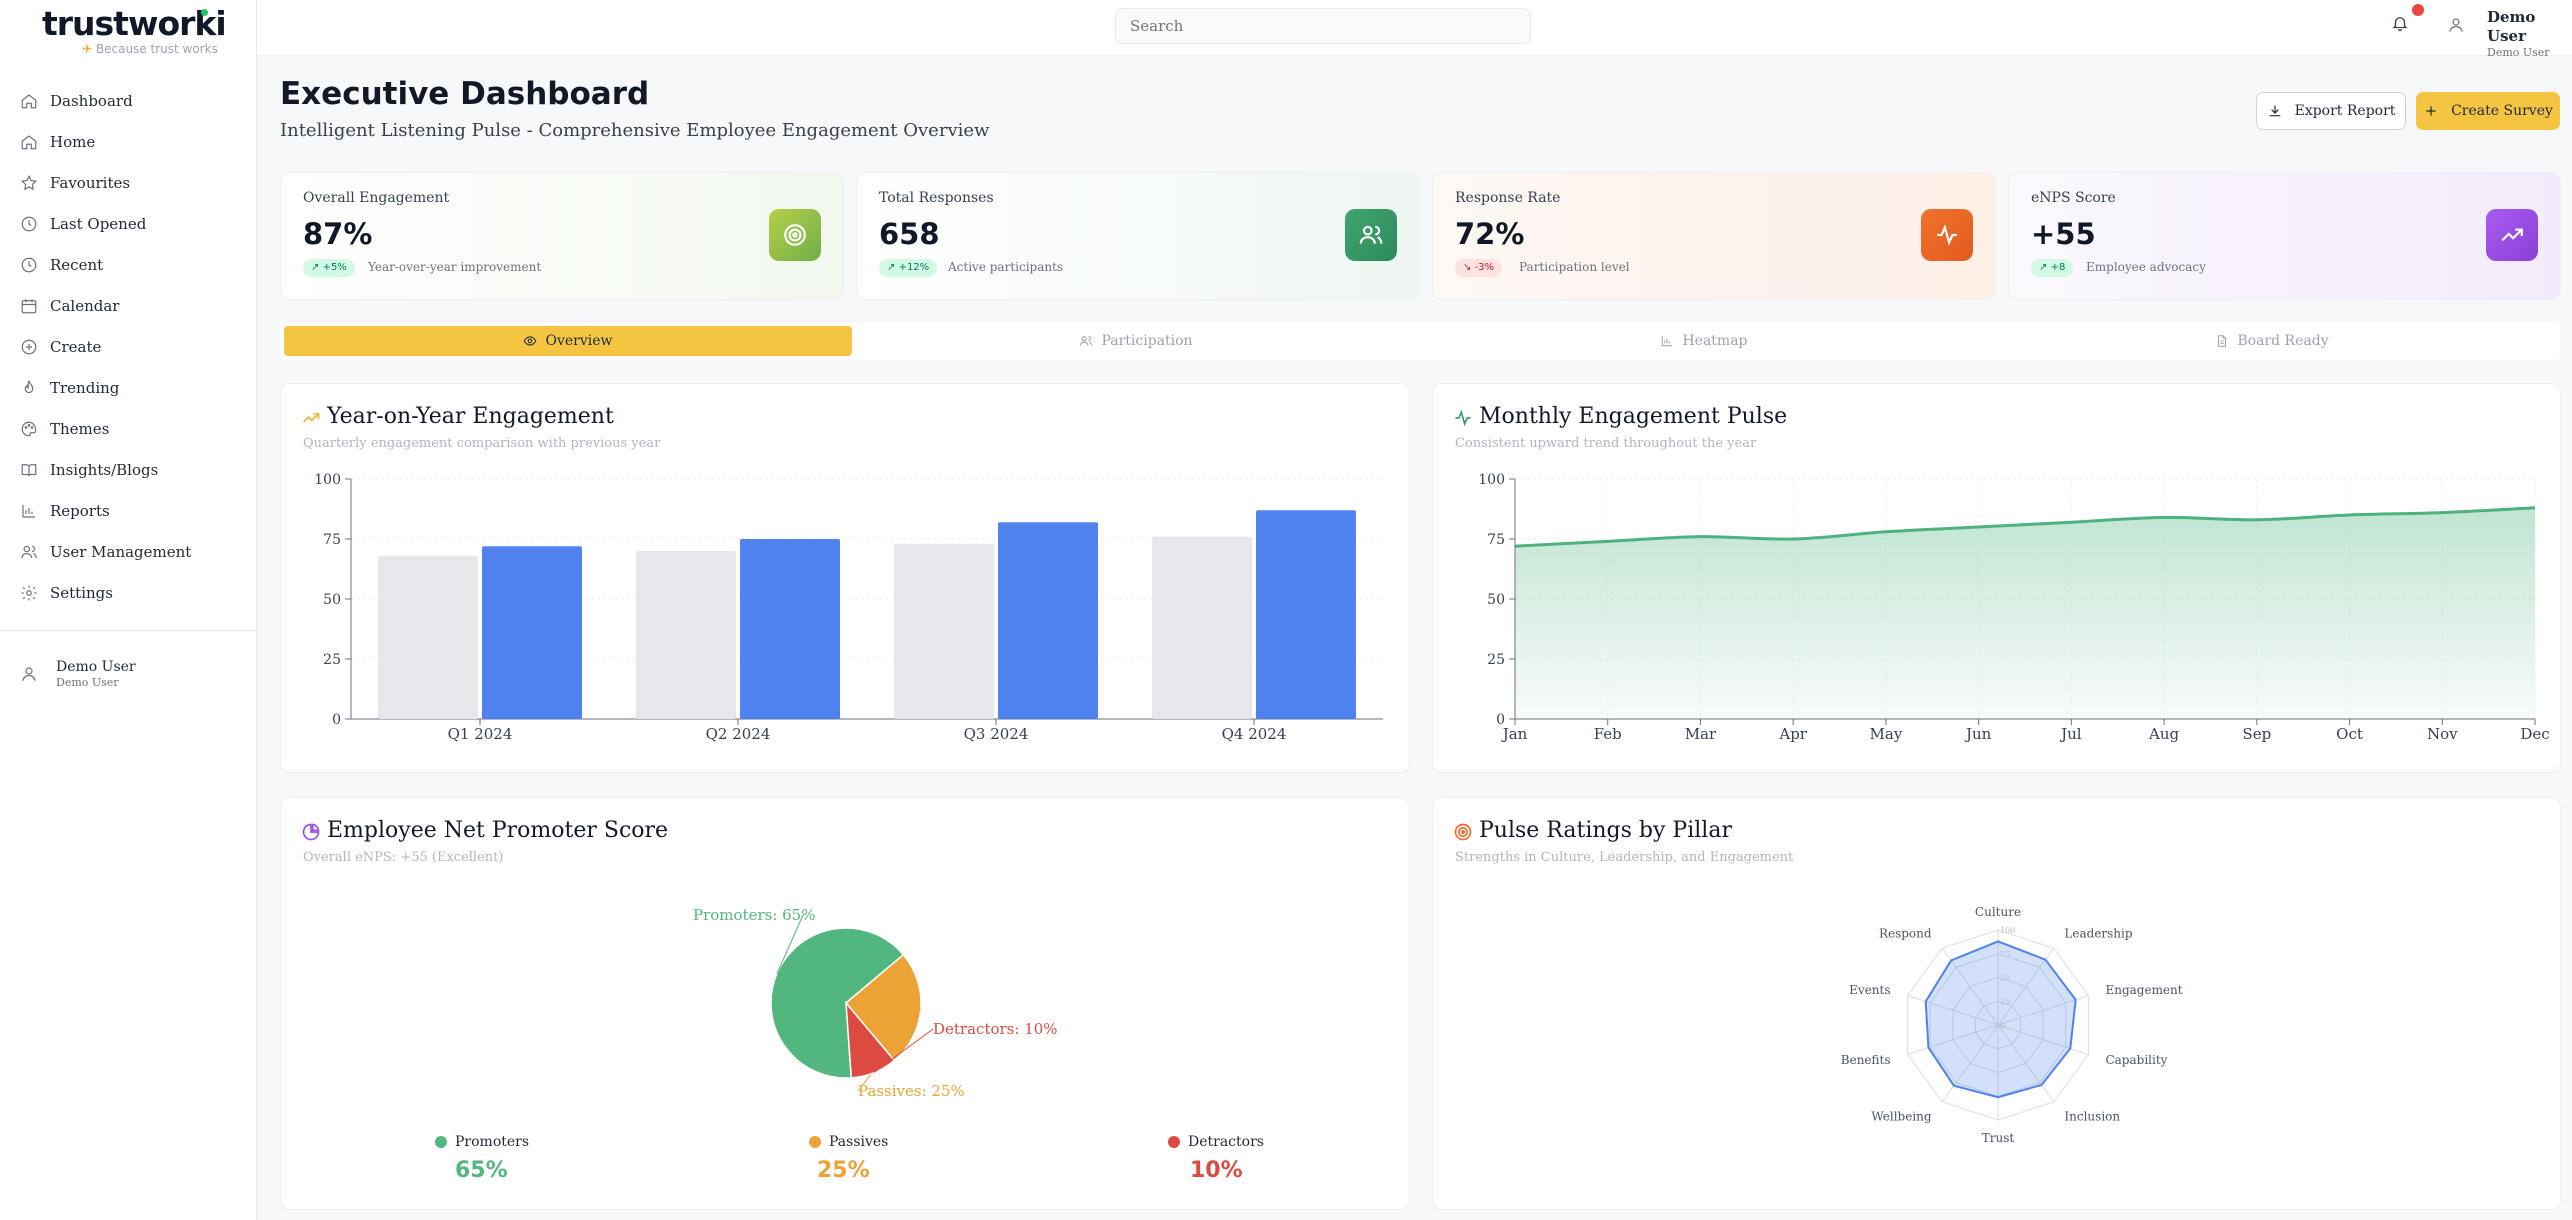 This screenshot has height=1220, width=2572. What do you see at coordinates (481, 1170) in the screenshot?
I see `legend-value: 65%` at bounding box center [481, 1170].